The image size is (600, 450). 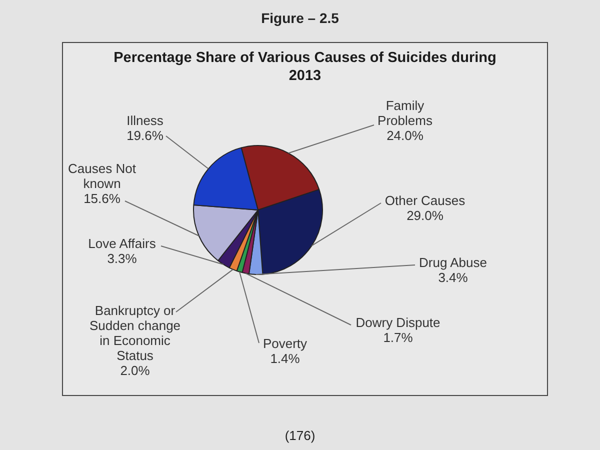 What do you see at coordinates (300, 18) in the screenshot?
I see `text: Figure – 2.5` at bounding box center [300, 18].